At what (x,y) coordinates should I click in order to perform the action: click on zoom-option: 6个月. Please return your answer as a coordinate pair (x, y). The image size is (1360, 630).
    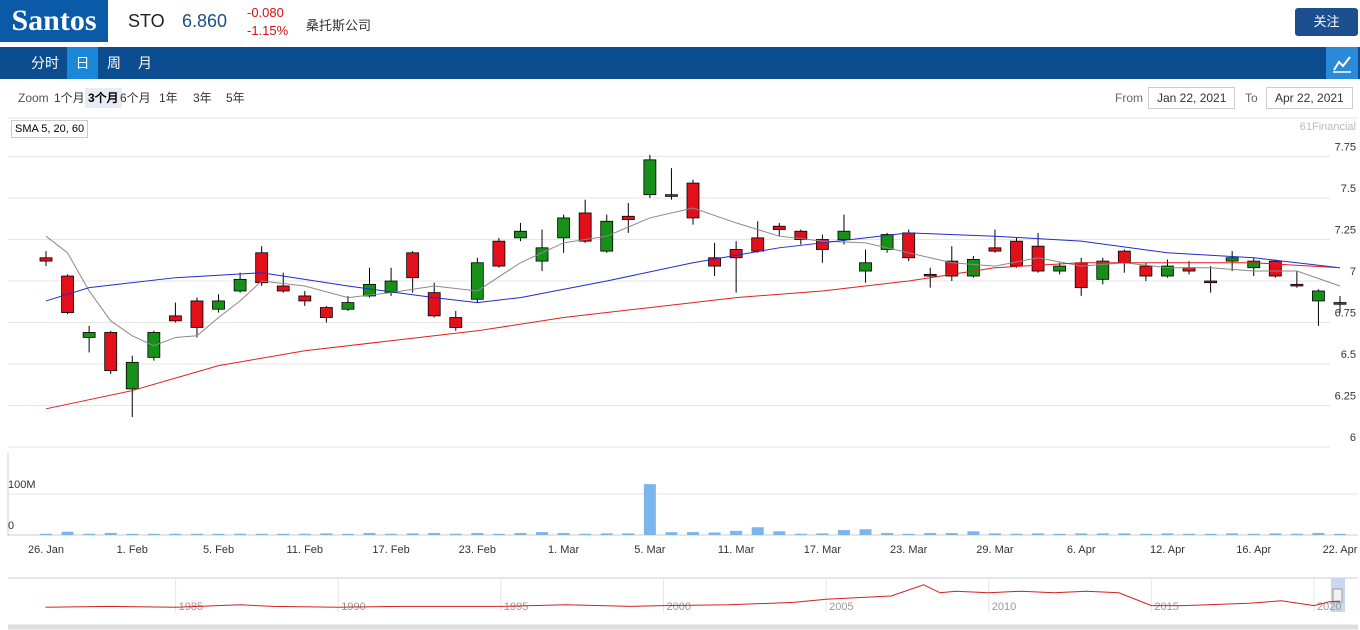
    Looking at the image, I should click on (135, 98).